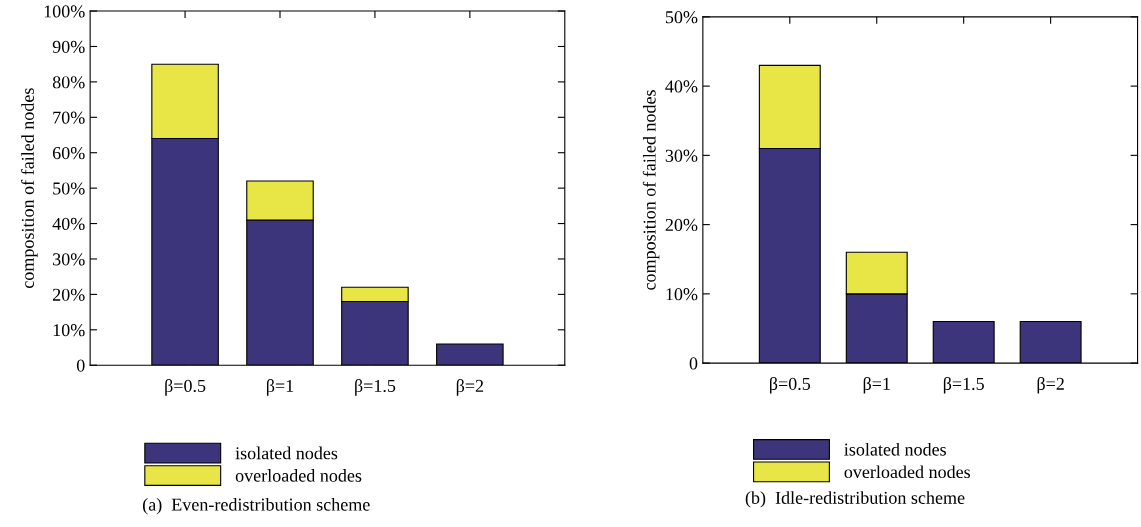 This screenshot has height=527, width=1141. Describe the element at coordinates (64, 11) in the screenshot. I see `y-tick-label: 100%` at that location.